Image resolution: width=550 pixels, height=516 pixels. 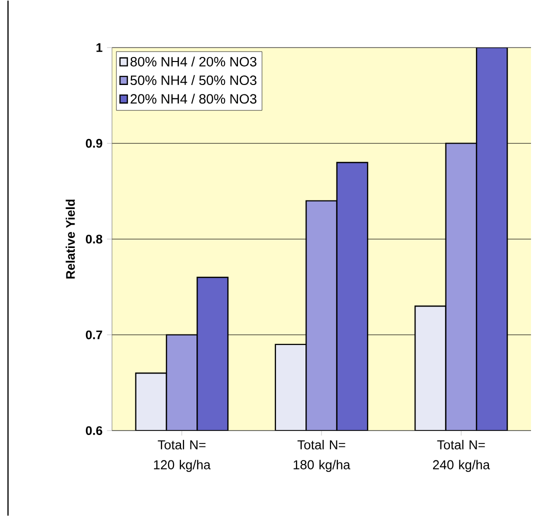 I want to click on x-tick-label: Total N= 120 kg/ha, so click(x=182, y=456).